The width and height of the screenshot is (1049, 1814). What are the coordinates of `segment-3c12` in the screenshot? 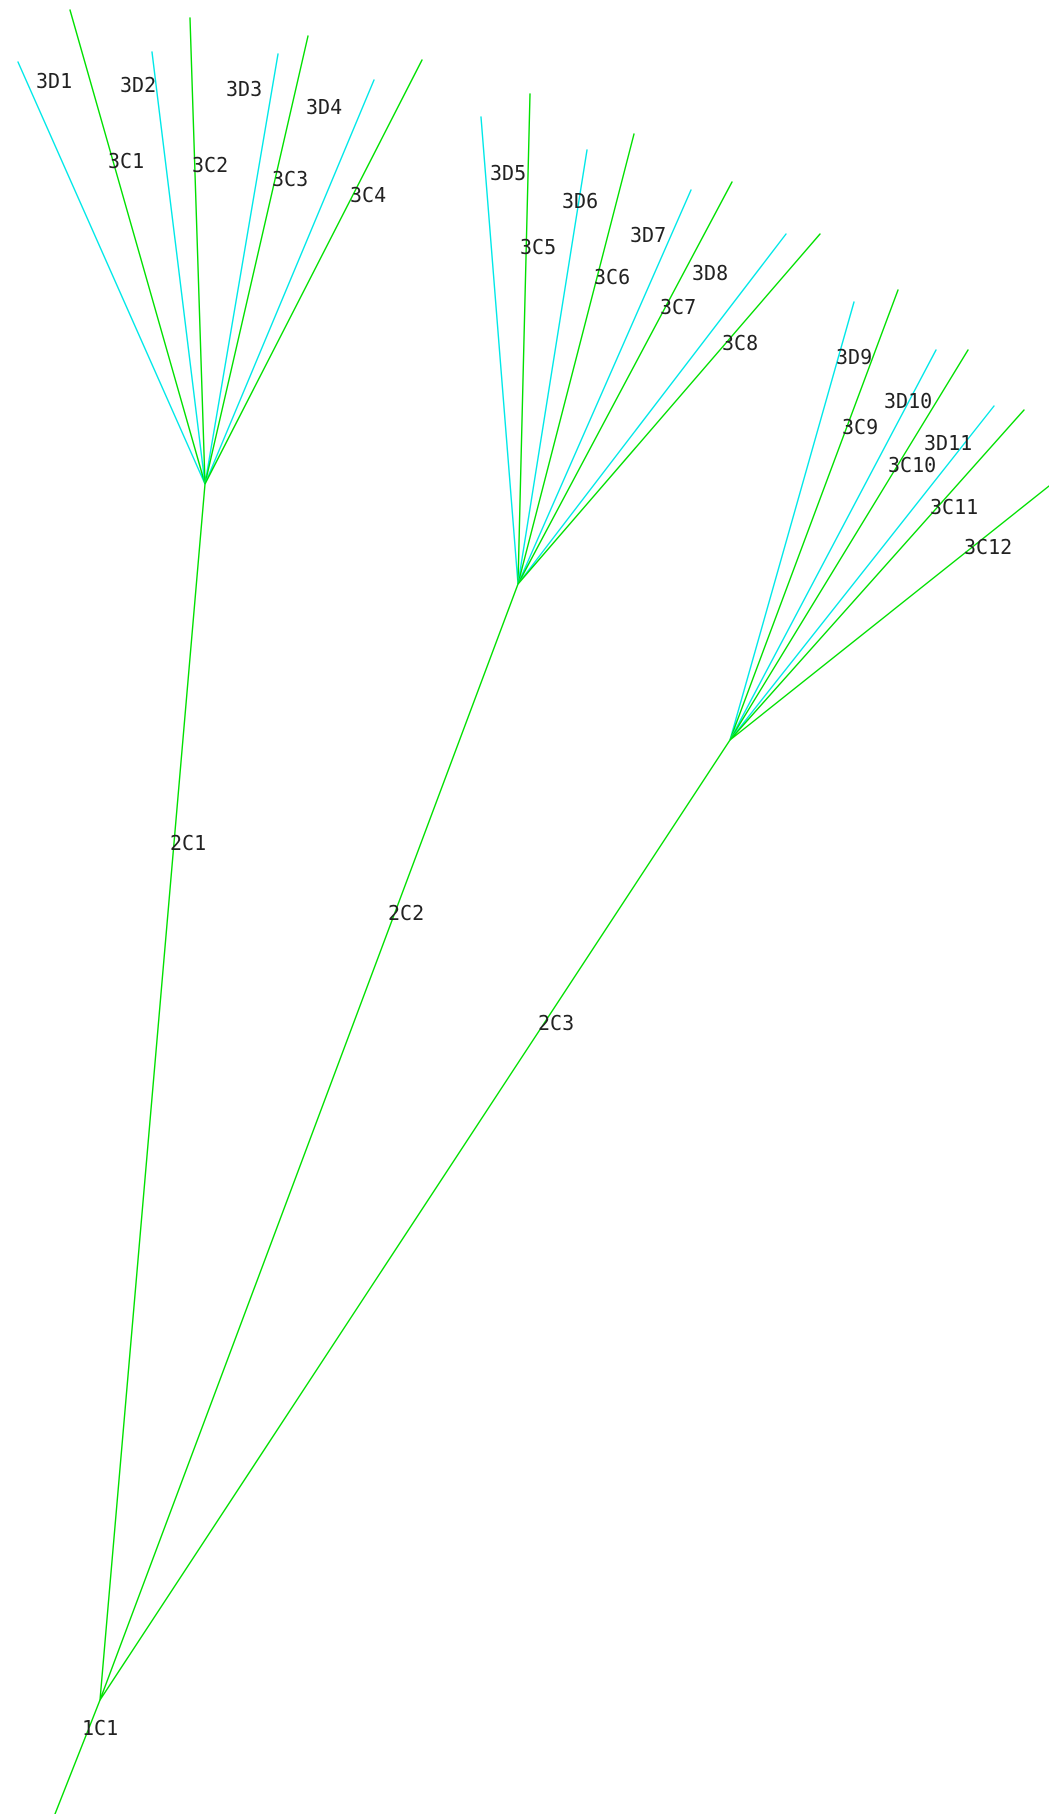 It's located at (889, 613).